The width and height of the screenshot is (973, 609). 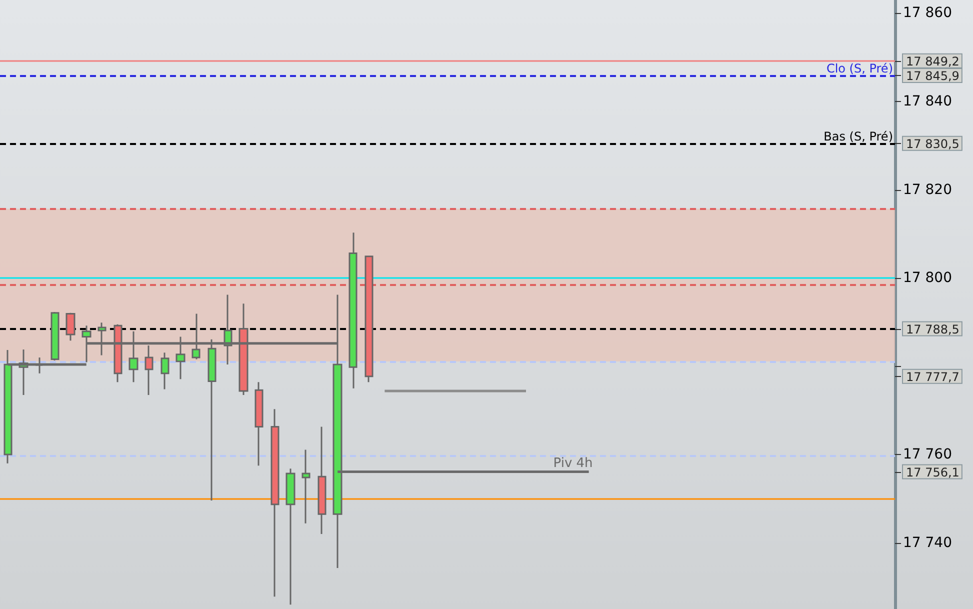 I want to click on y-tick-label: 17 788,5, so click(x=933, y=329).